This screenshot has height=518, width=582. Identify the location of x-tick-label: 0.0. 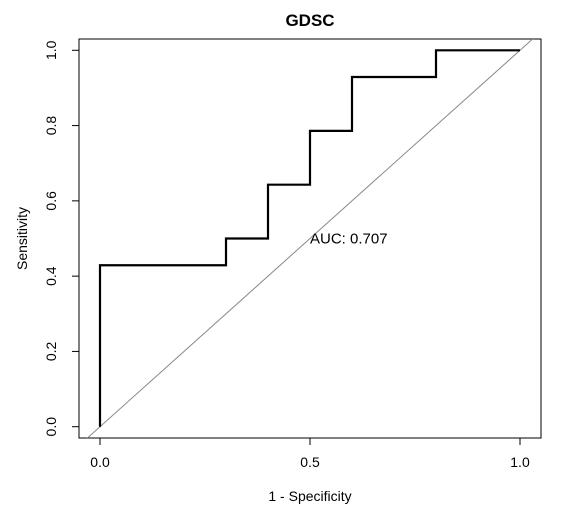
(100, 462).